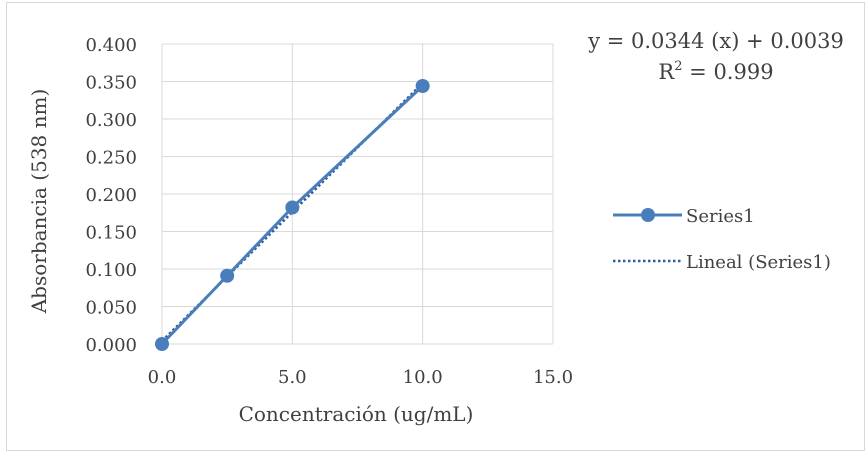  I want to click on legend-series1-label: Series1, so click(720, 216).